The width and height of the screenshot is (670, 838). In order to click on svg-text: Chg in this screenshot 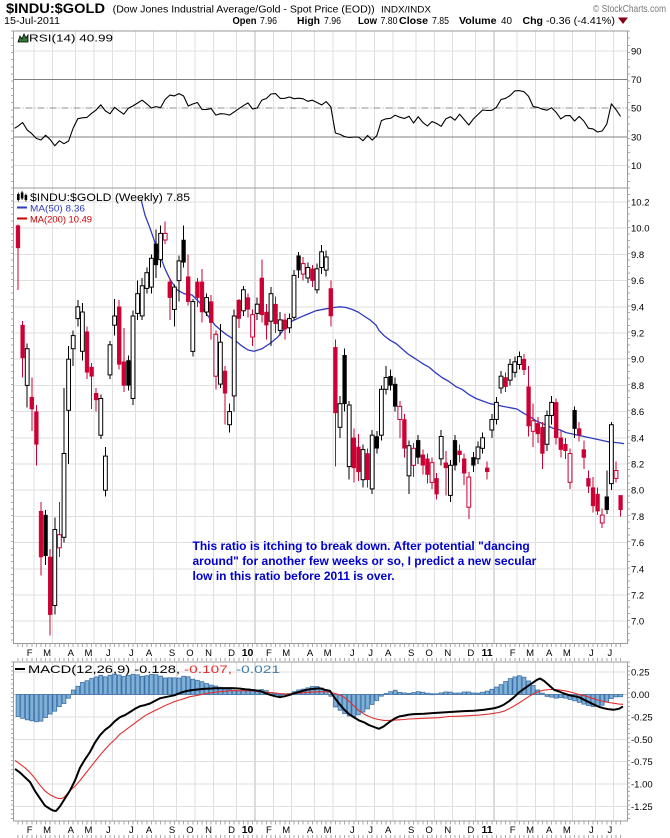, I will do `click(533, 21)`.